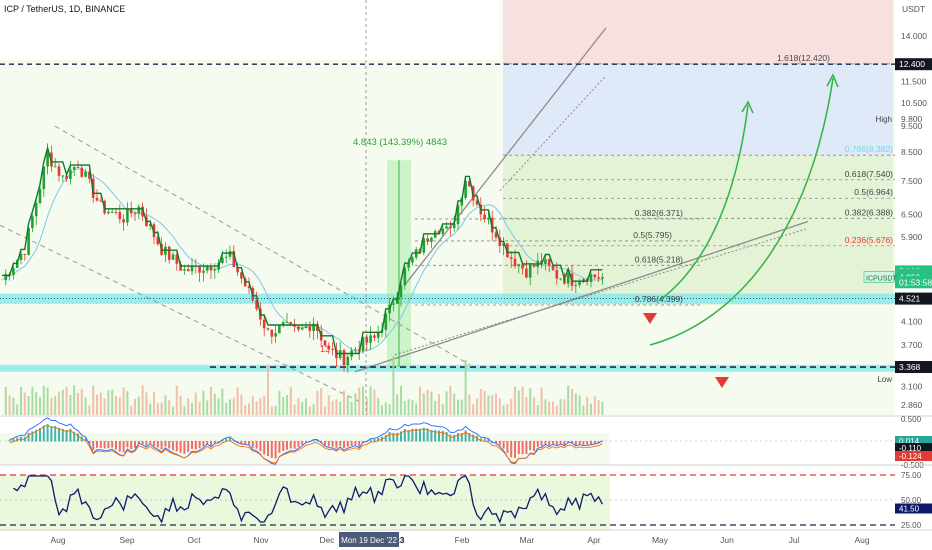 Image resolution: width=932 pixels, height=550 pixels. Describe the element at coordinates (910, 367) in the screenshot. I see `price-label: 3.368` at that location.